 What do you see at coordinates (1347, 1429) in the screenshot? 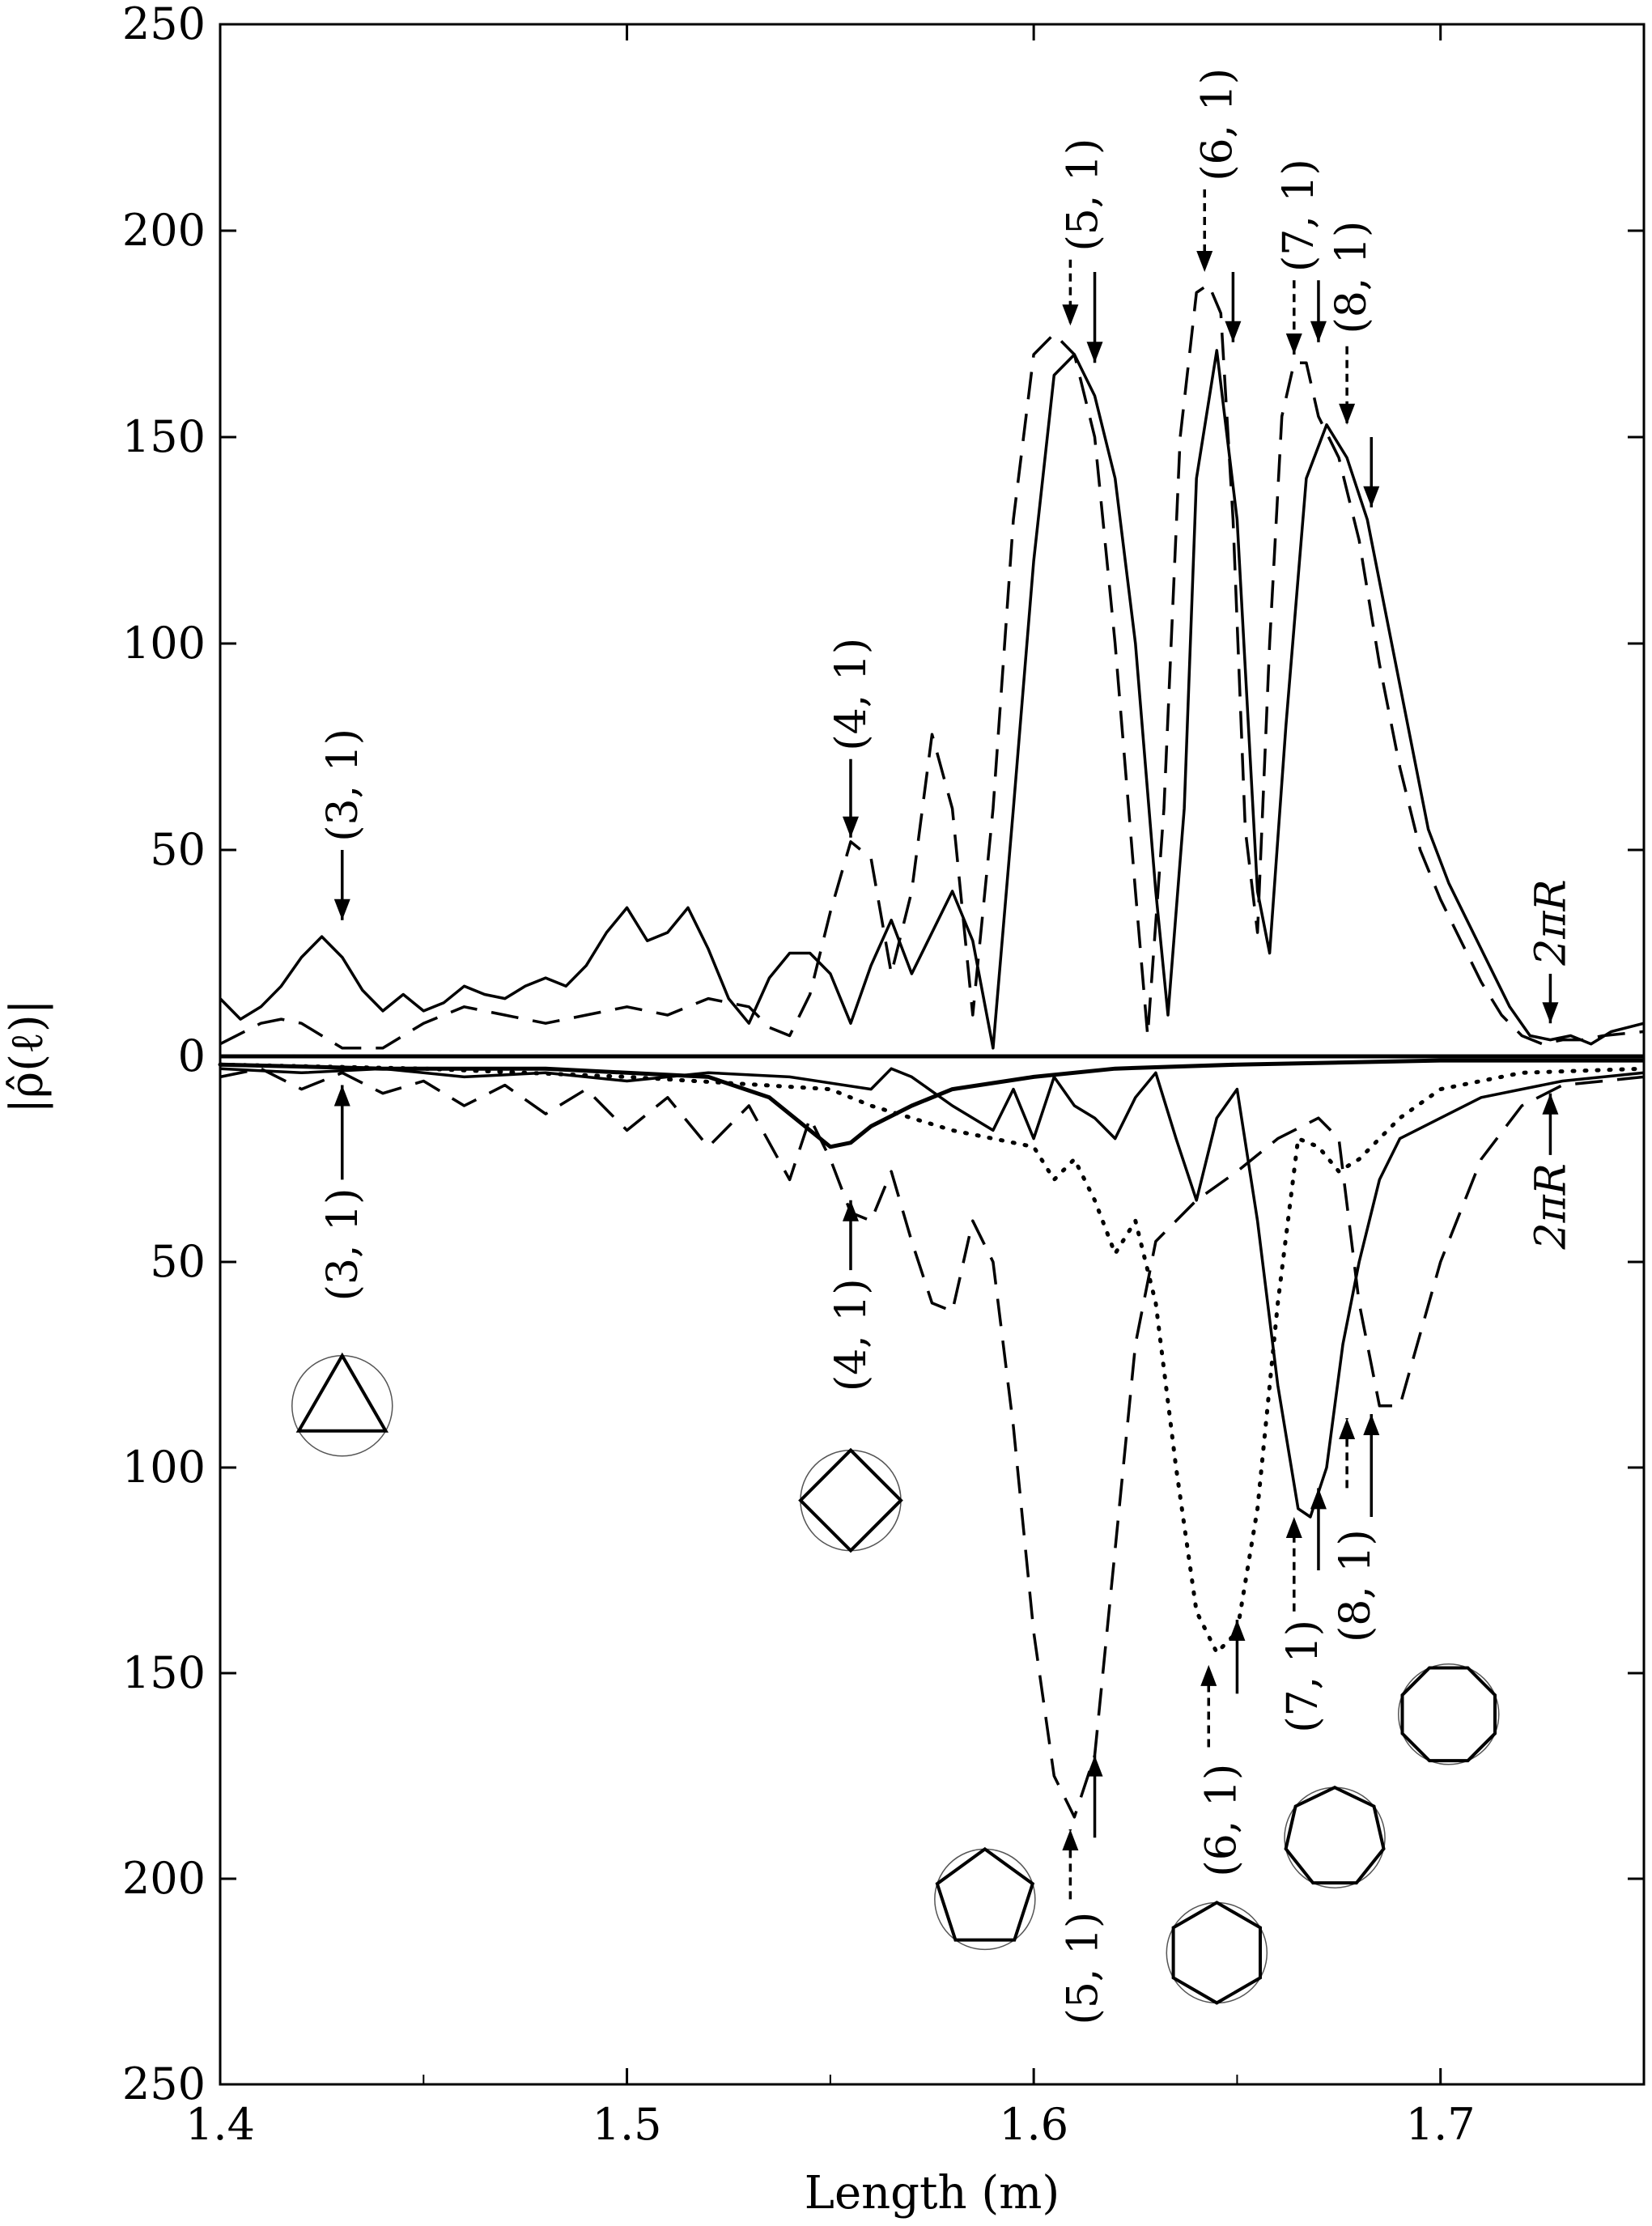
I see `arrow-bottom-8-1-dashed-head` at bounding box center [1347, 1429].